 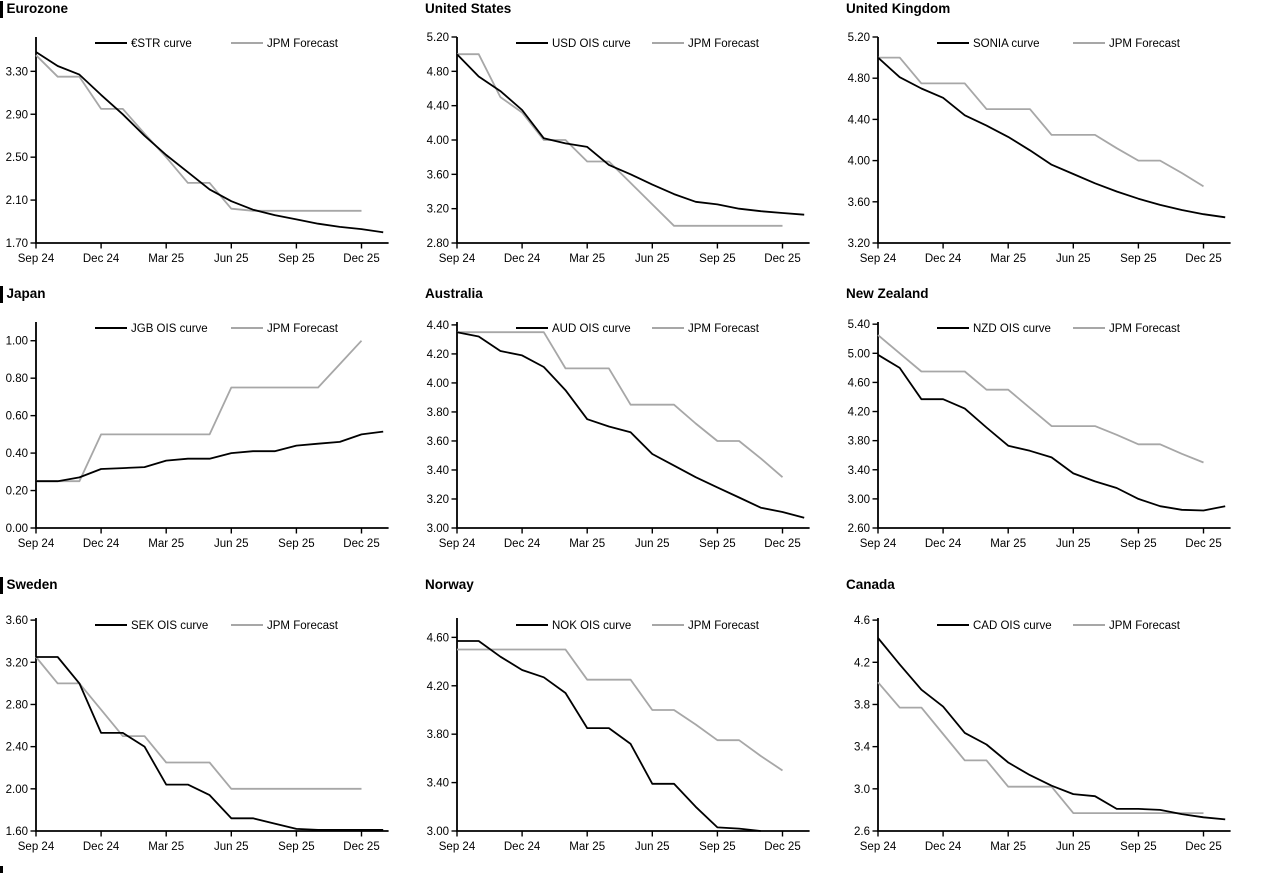 I want to click on bottom-section-rule, so click(x=1, y=869).